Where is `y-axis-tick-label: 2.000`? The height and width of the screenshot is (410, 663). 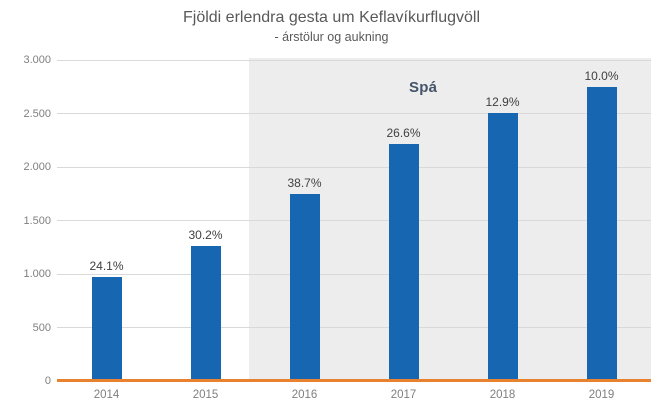 y-axis-tick-label: 2.000 is located at coordinates (37, 167).